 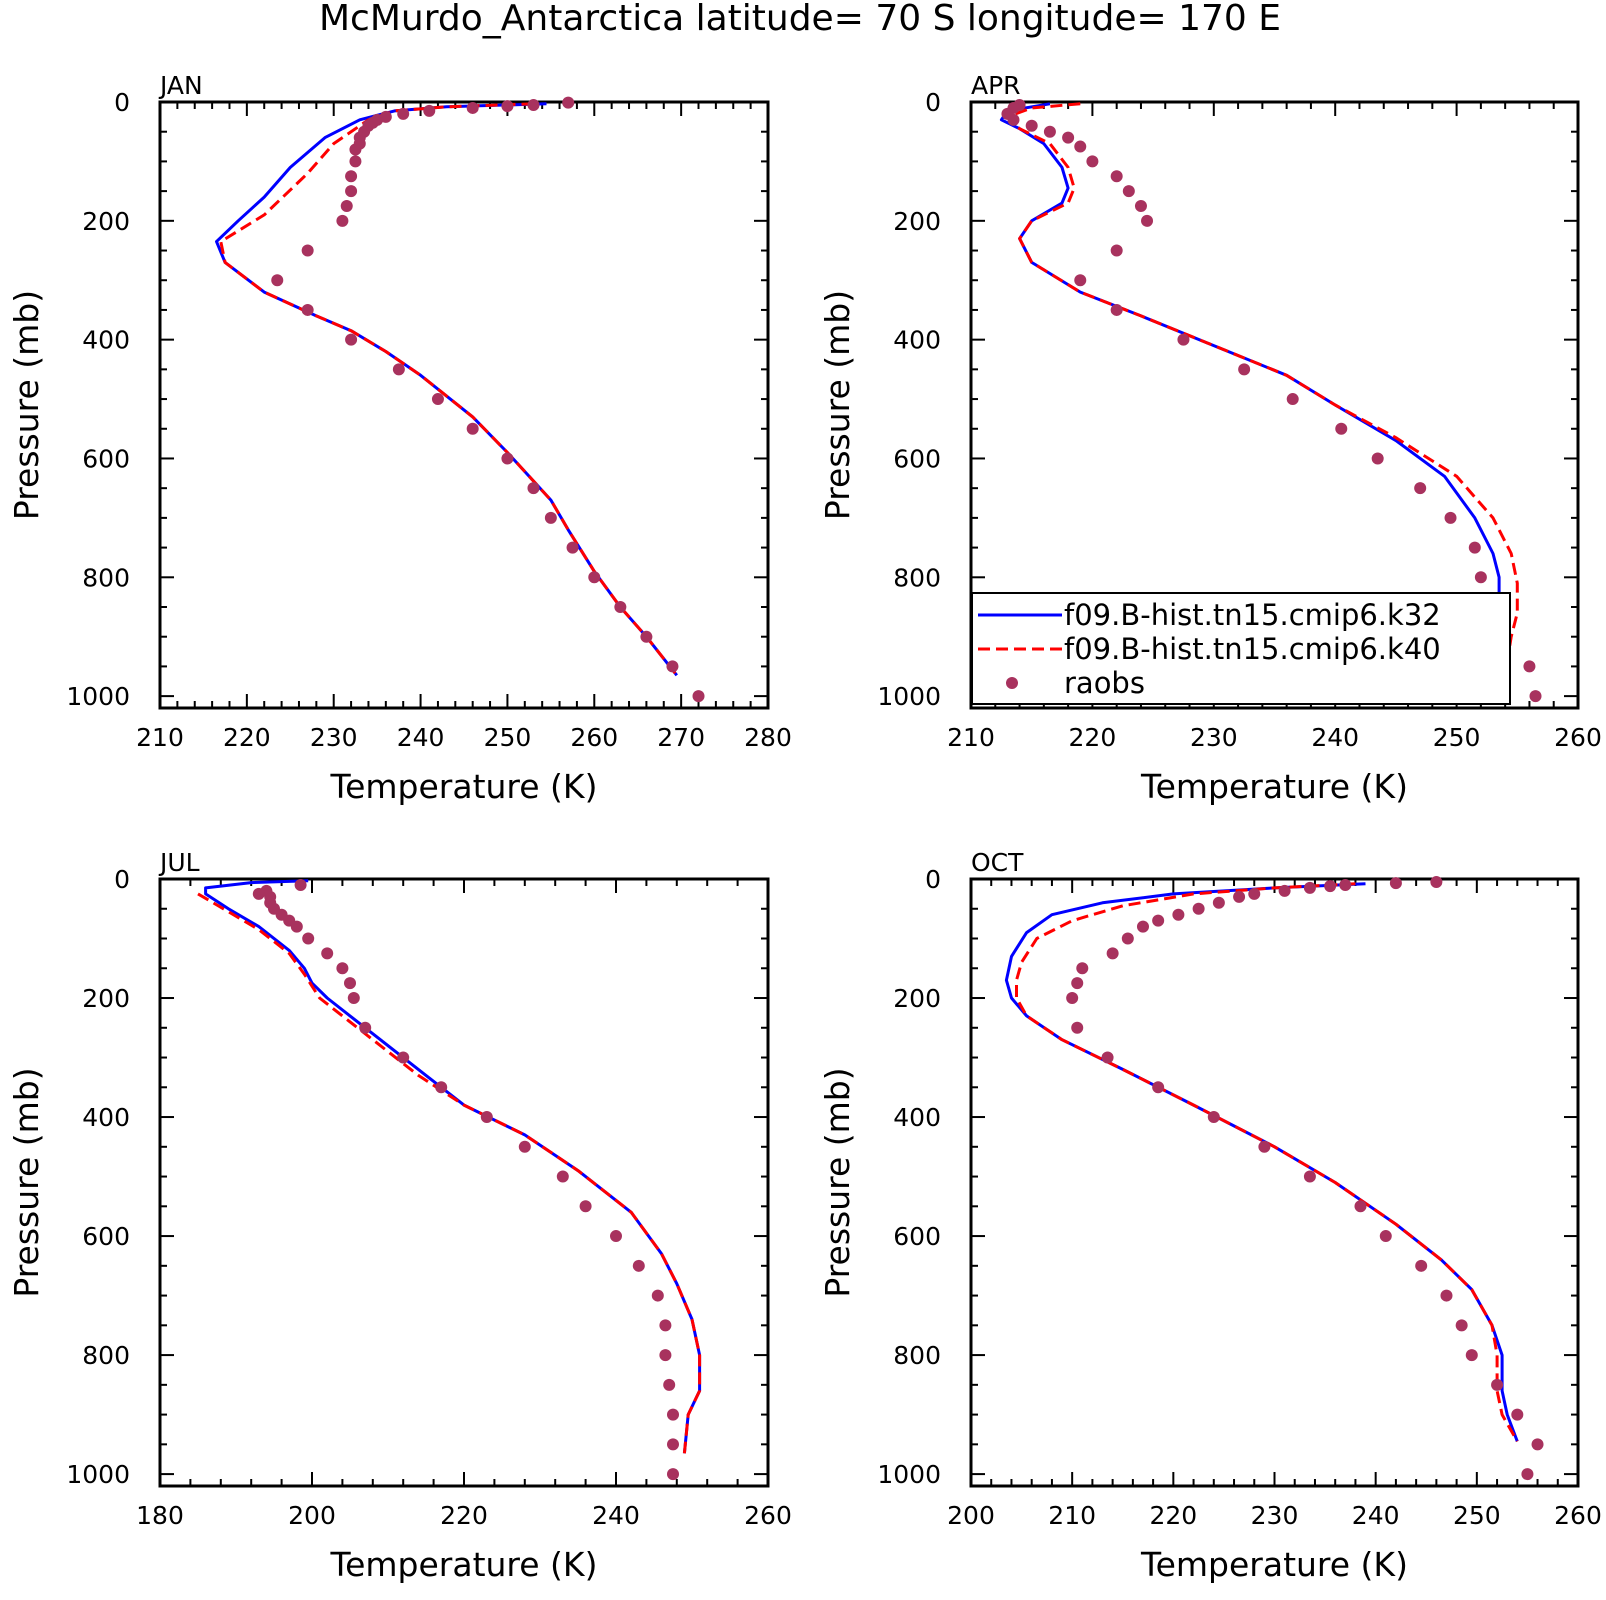 I want to click on panel-month-label: APR, so click(x=996, y=85).